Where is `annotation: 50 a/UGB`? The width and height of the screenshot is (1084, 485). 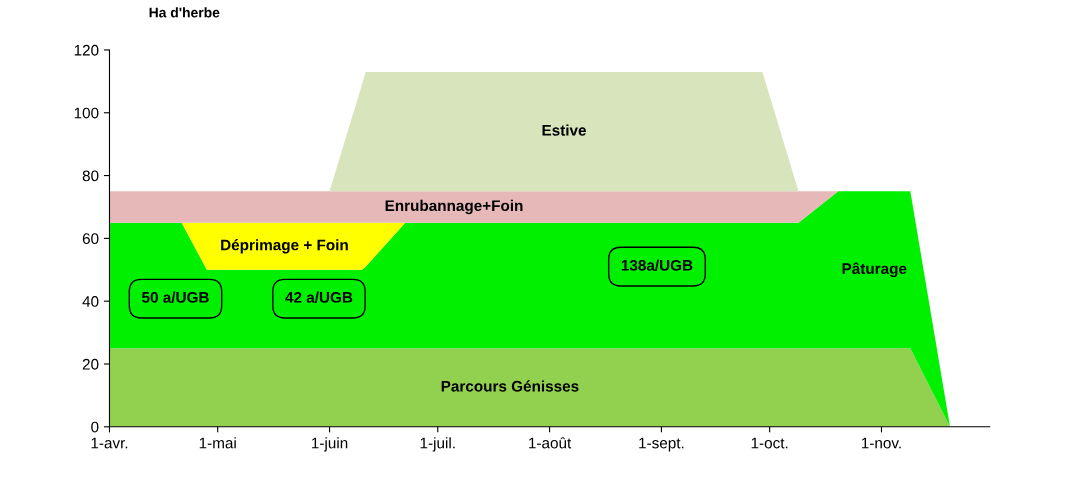 annotation: 50 a/UGB is located at coordinates (175, 297).